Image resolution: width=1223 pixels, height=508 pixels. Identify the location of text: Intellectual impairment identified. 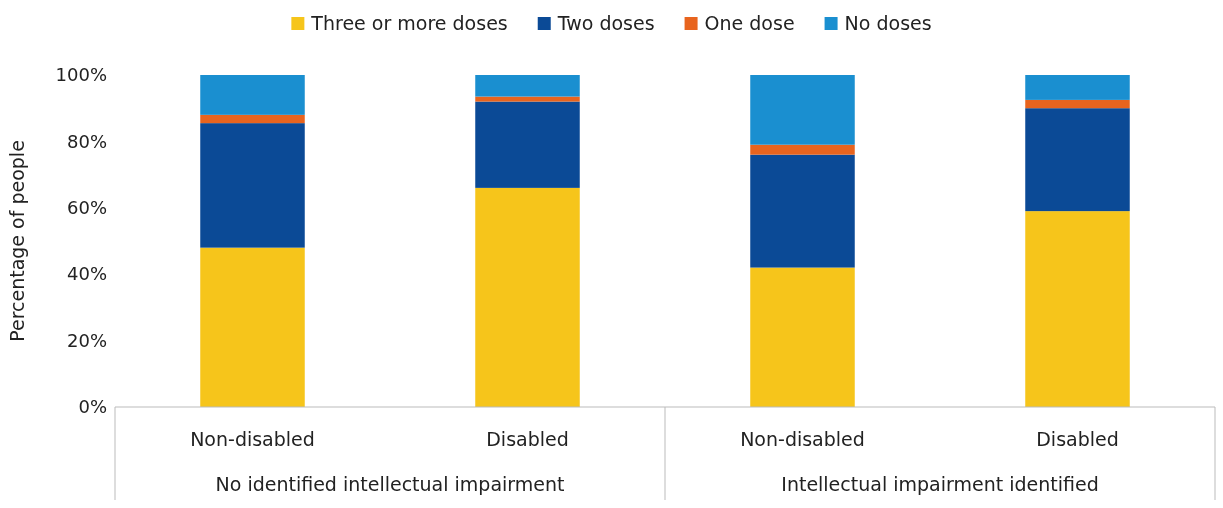
(940, 484).